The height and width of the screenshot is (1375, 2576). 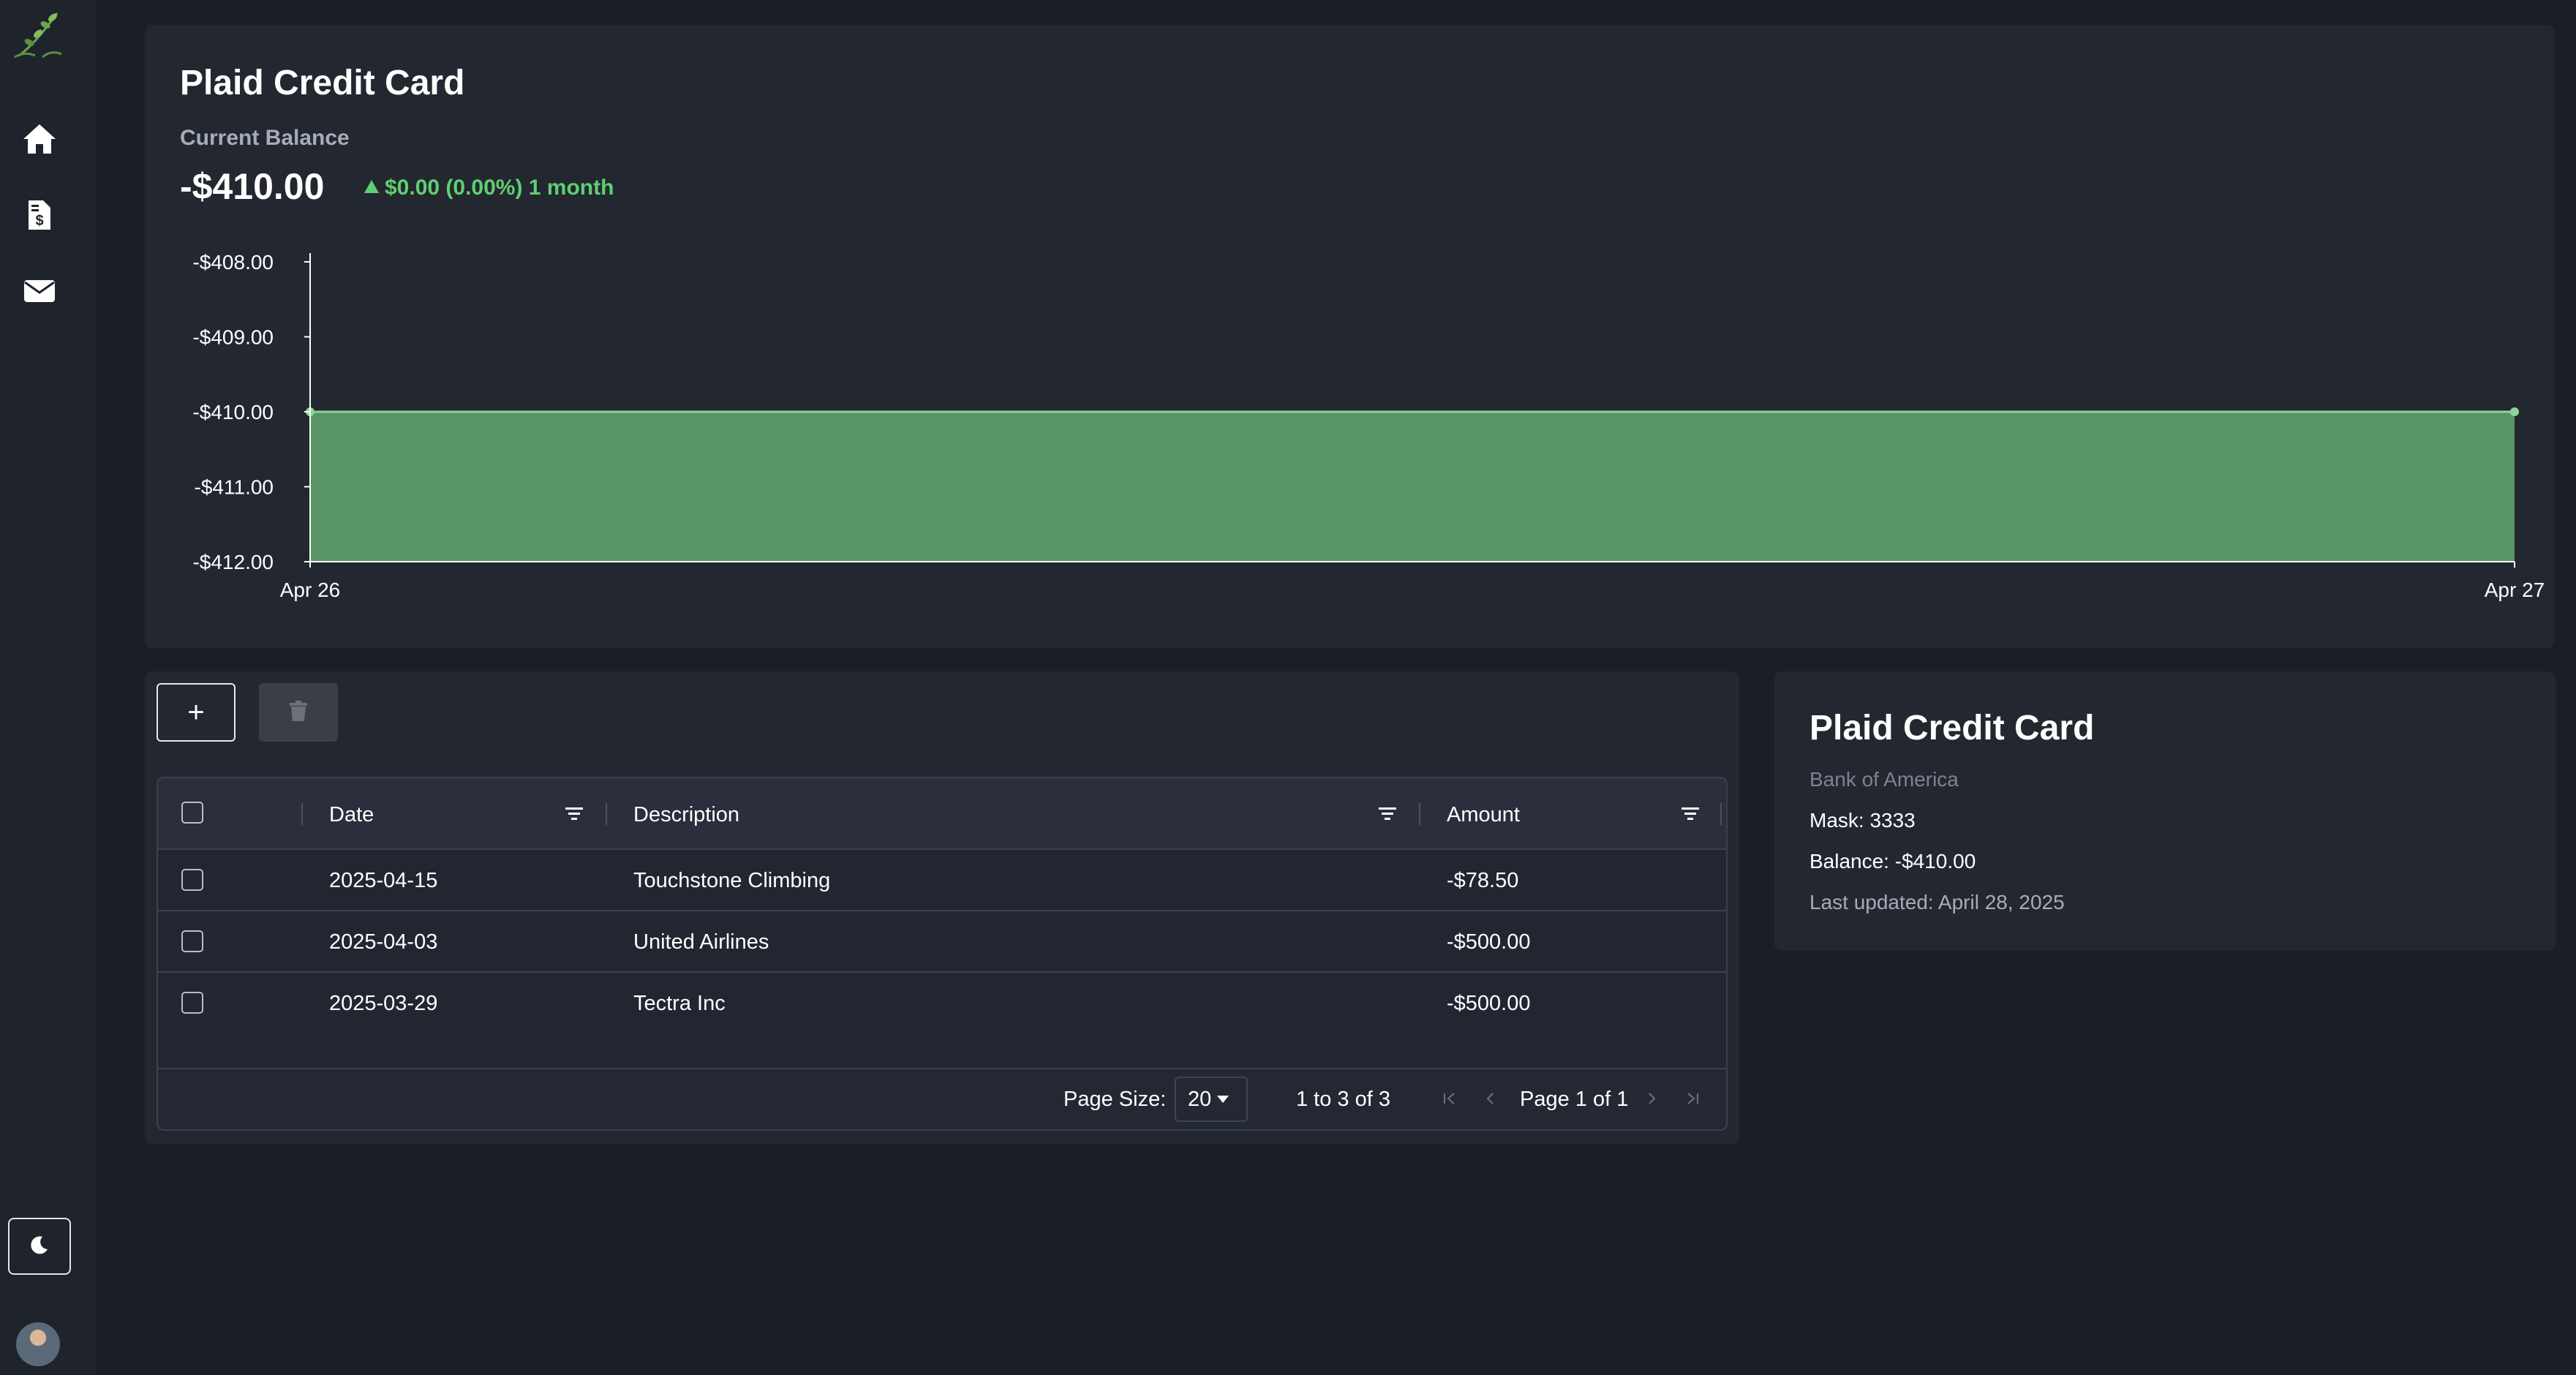 What do you see at coordinates (233, 562) in the screenshot?
I see `y-tick-label: -$412.00` at bounding box center [233, 562].